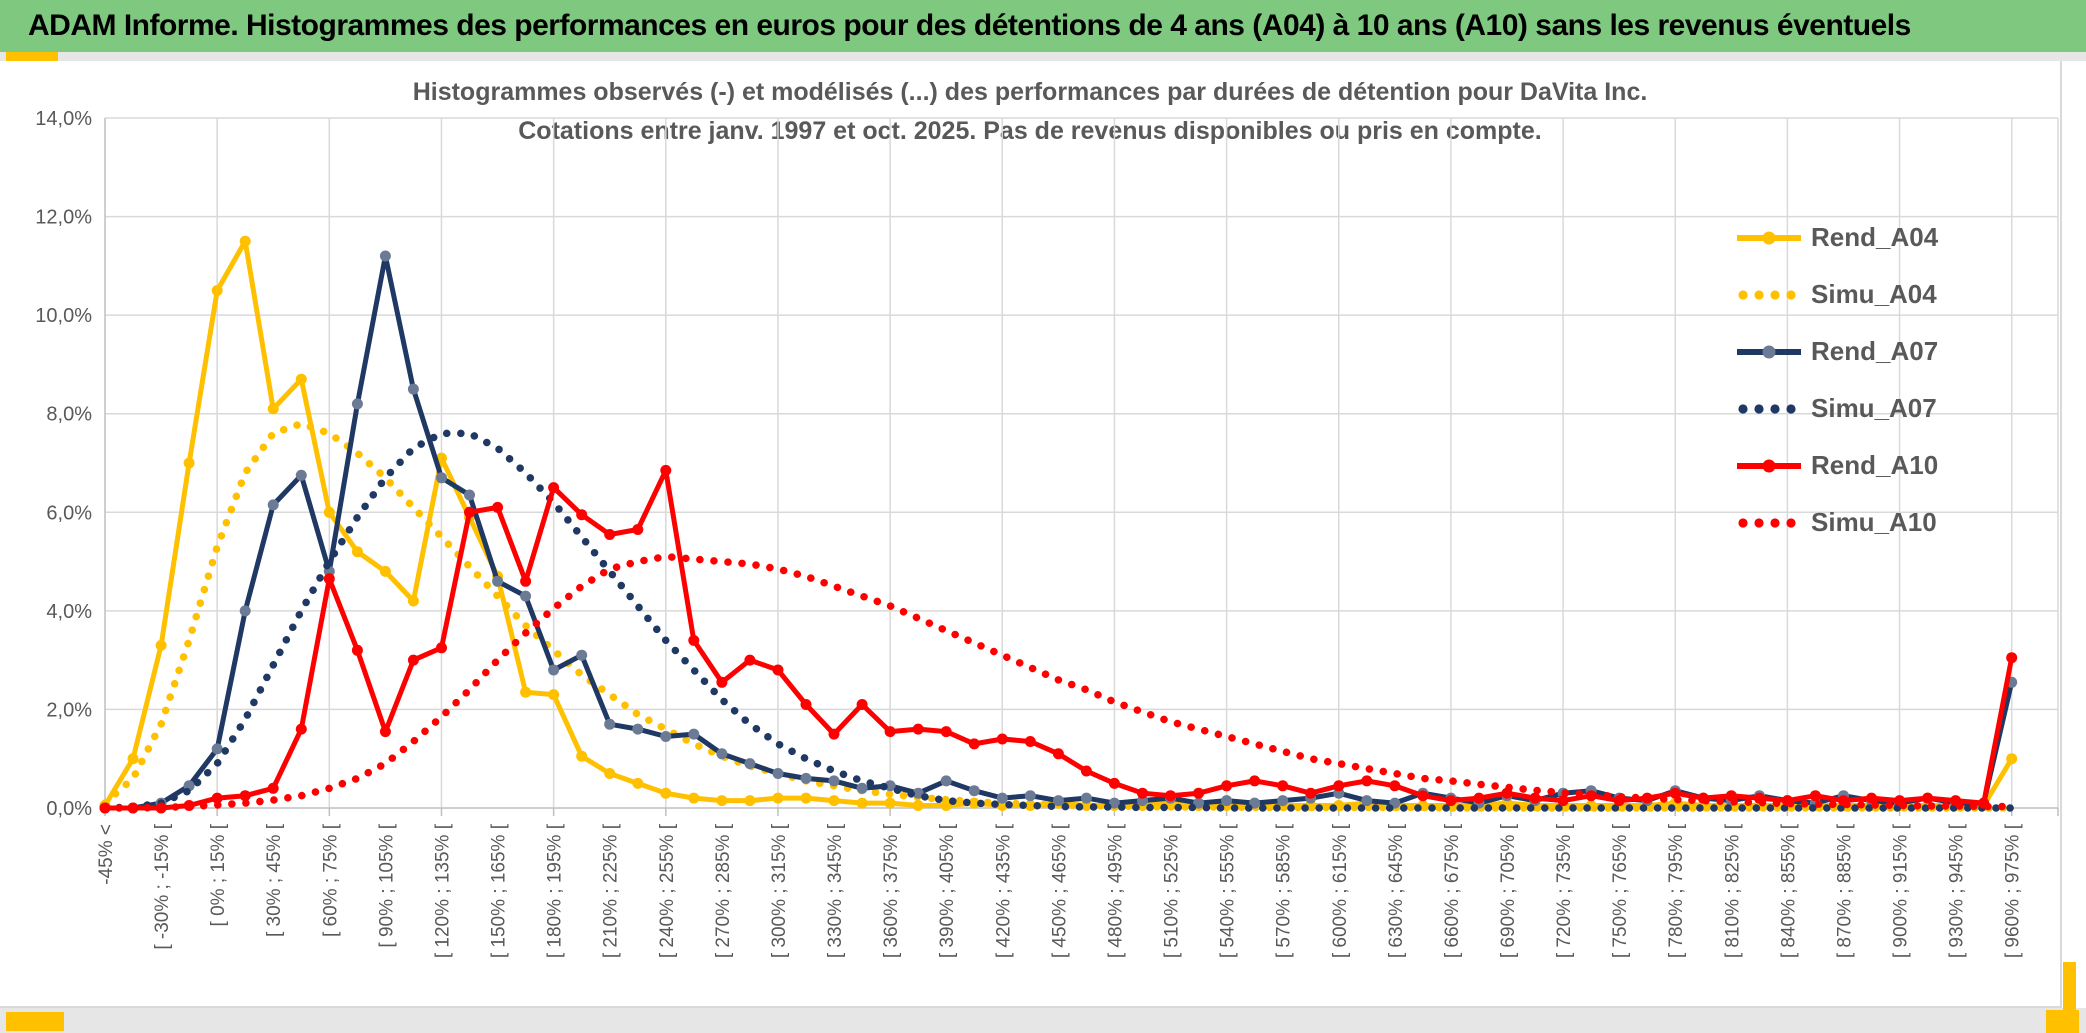 The height and width of the screenshot is (1033, 2086). Describe the element at coordinates (779, 890) in the screenshot. I see `x-tick-label: [ 300% ; 315% [` at that location.